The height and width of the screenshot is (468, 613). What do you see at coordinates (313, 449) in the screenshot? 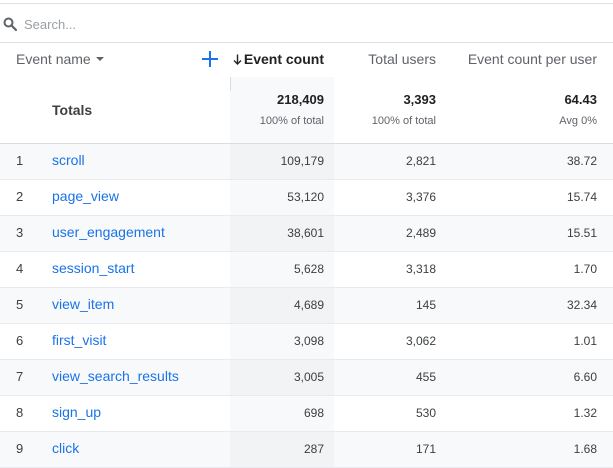
I see `event-count-cell: 287` at bounding box center [313, 449].